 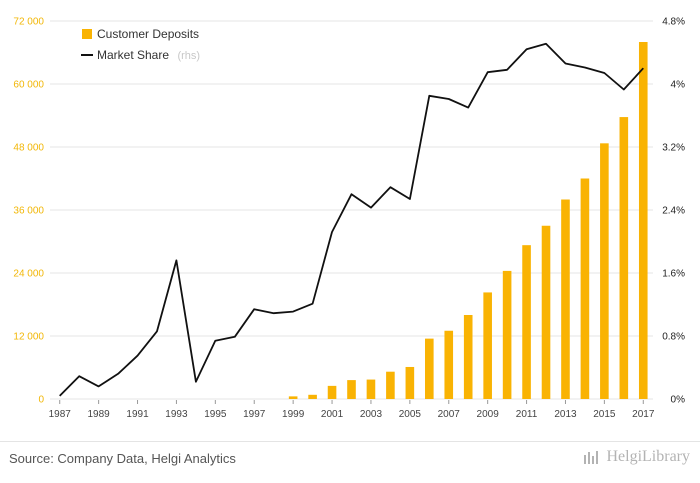 What do you see at coordinates (28, 22) in the screenshot?
I see `left-axis-tick-label: 72 000` at bounding box center [28, 22].